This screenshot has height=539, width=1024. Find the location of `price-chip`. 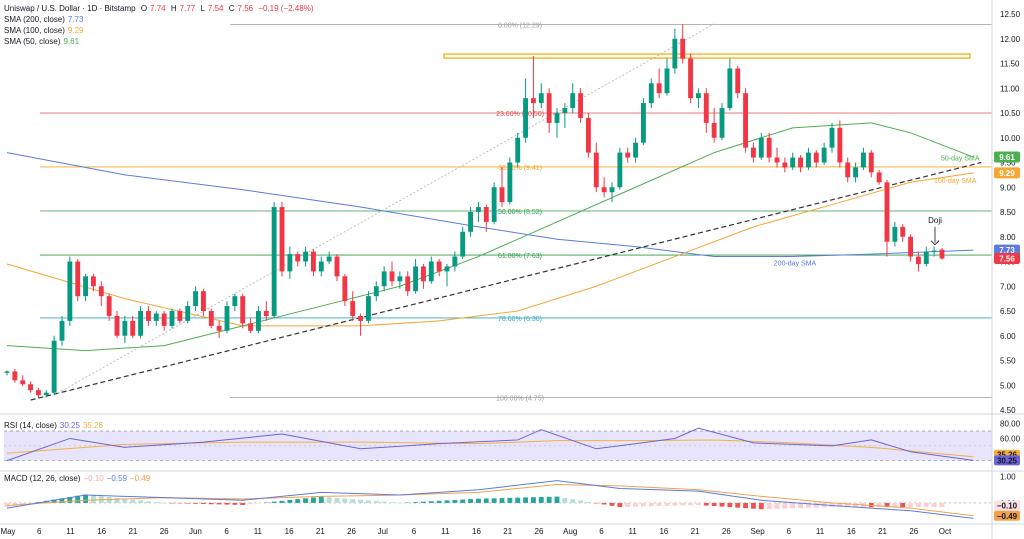

price-chip is located at coordinates (1007, 250).